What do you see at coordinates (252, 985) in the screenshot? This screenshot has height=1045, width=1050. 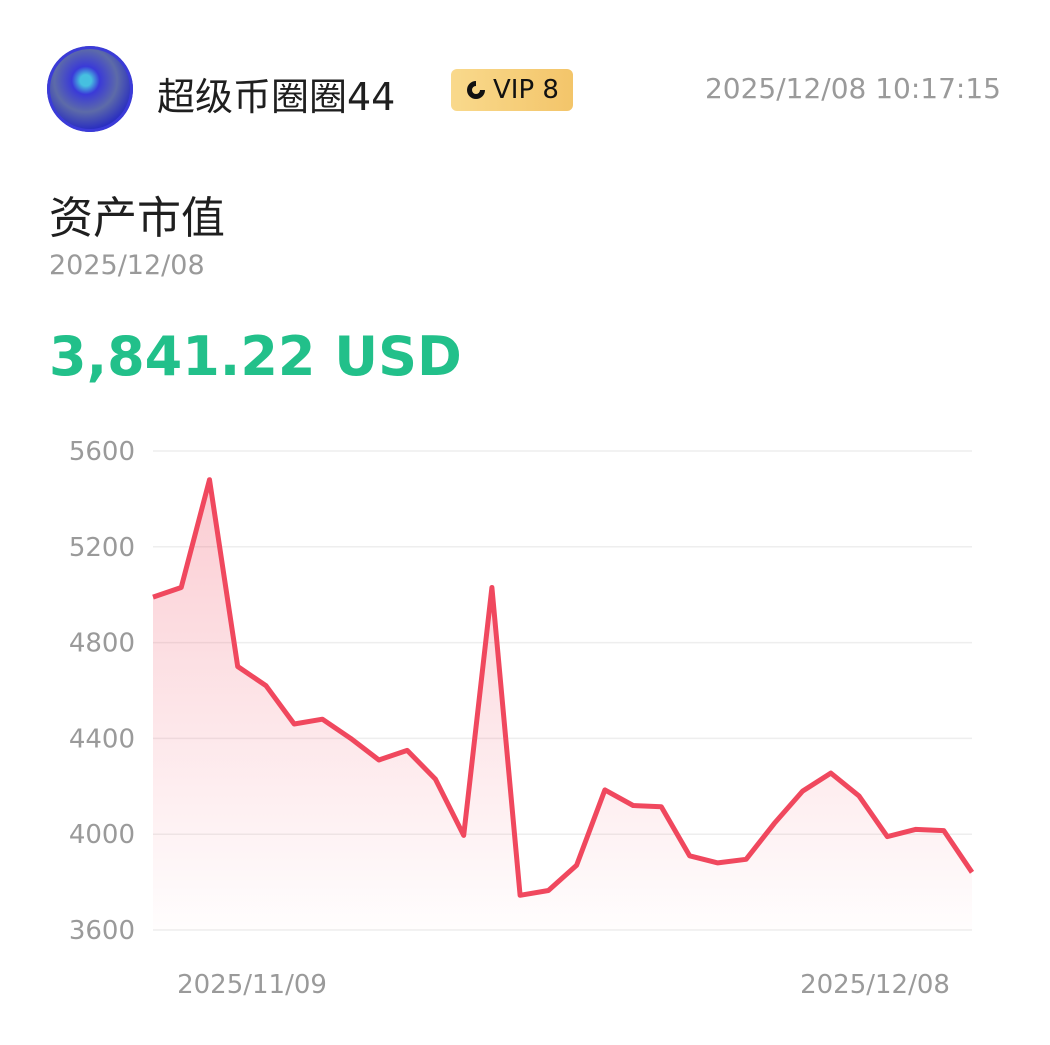 I see `x-tick-label: 2025/11/09` at bounding box center [252, 985].